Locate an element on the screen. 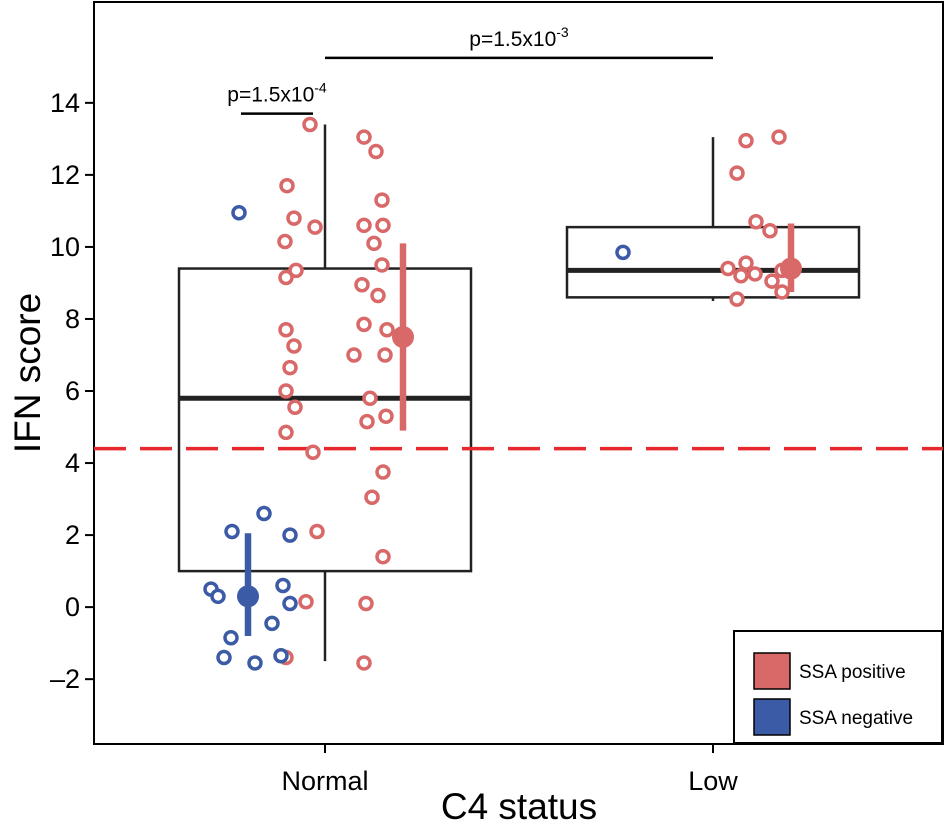  y-tick-label: 2 is located at coordinates (72, 535).